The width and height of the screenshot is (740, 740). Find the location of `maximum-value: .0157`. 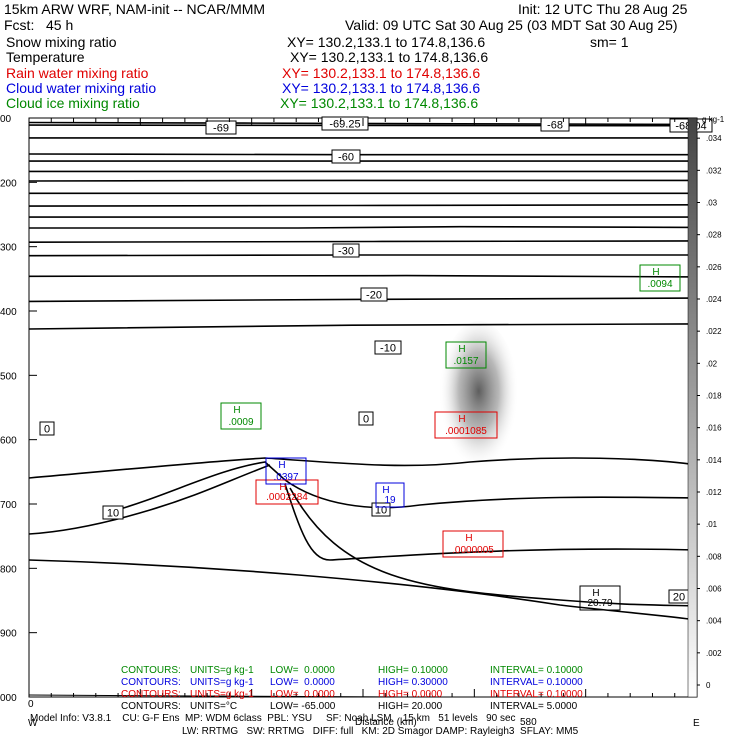

maximum-value: .0157 is located at coordinates (465, 361).